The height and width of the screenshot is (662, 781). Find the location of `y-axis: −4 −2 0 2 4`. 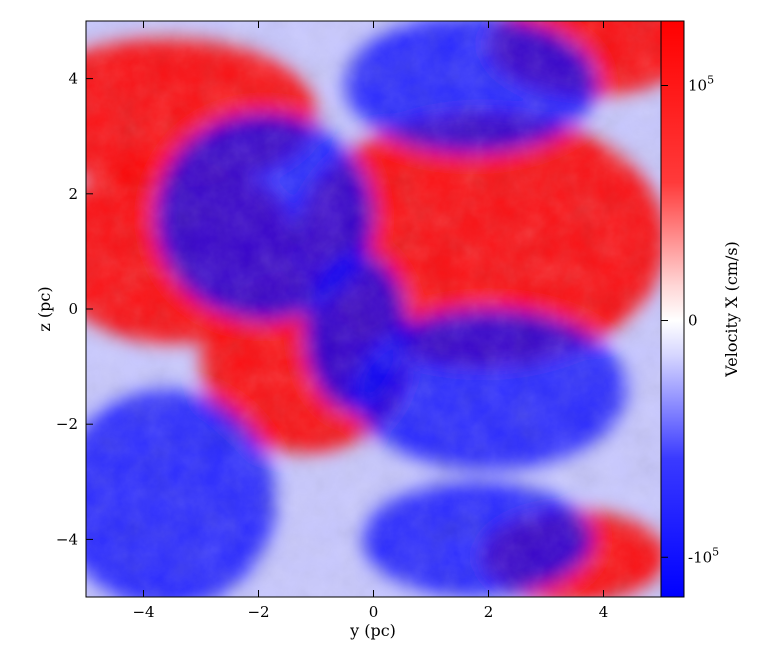

y-axis: −4 −2 0 2 4 is located at coordinates (74, 309).